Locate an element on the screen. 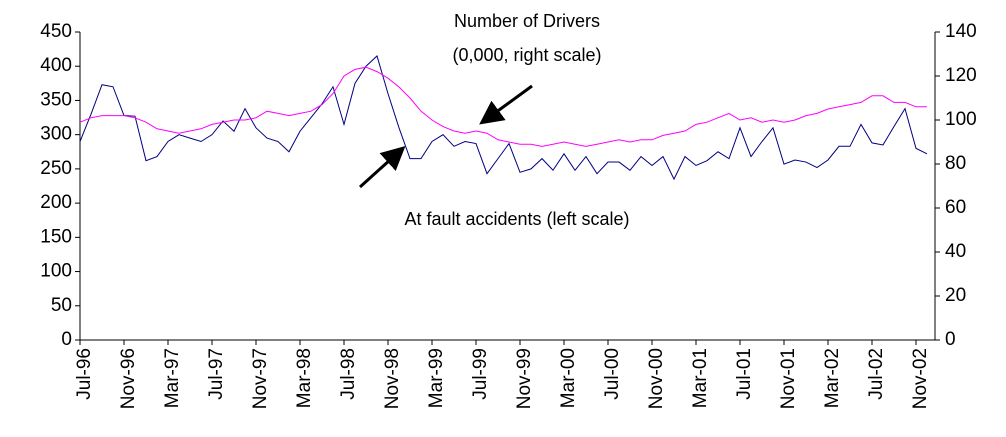 Image resolution: width=1006 pixels, height=437 pixels. x-tick-label: Nov-01 is located at coordinates (788, 378).